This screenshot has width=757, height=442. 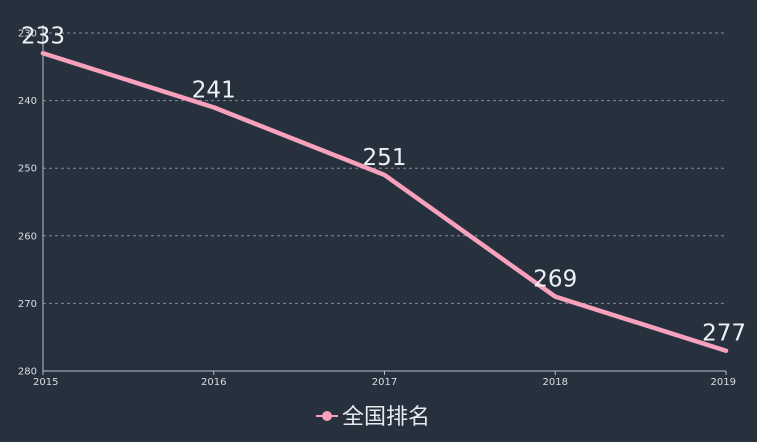 What do you see at coordinates (555, 382) in the screenshot?
I see `x-tick-label: 2018` at bounding box center [555, 382].